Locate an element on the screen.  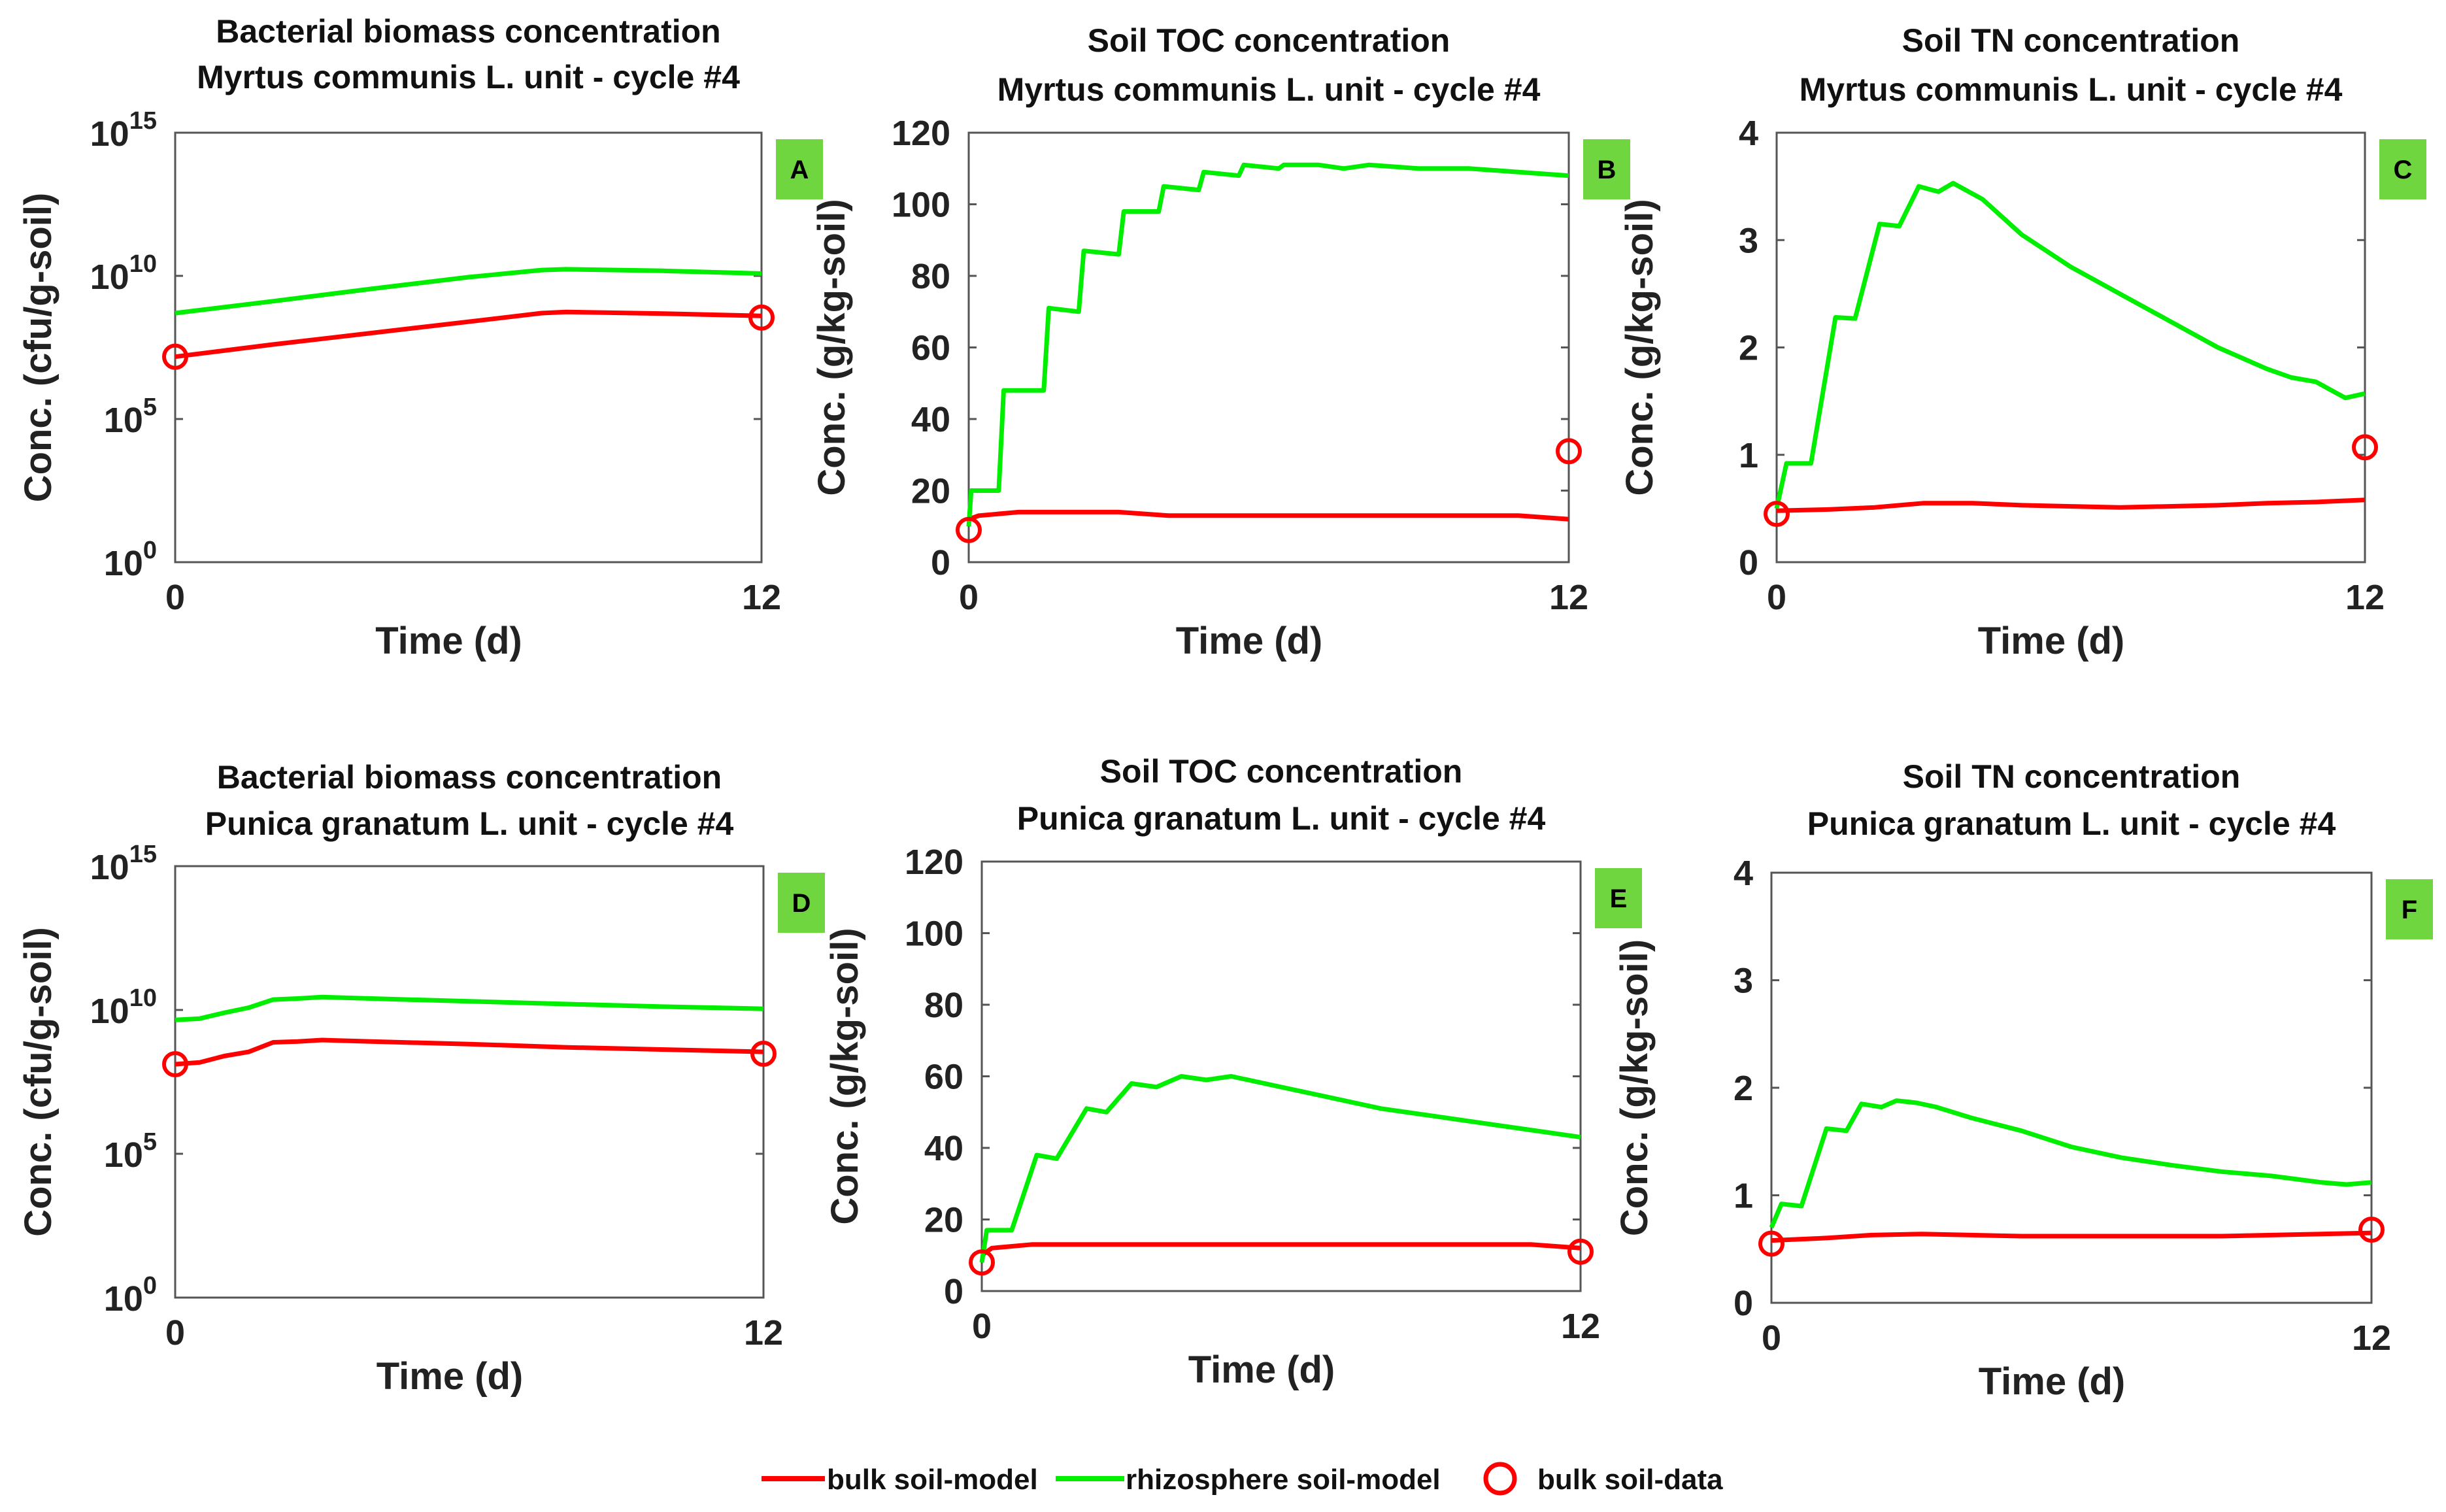
panel-badge-letter: B is located at coordinates (1607, 170).